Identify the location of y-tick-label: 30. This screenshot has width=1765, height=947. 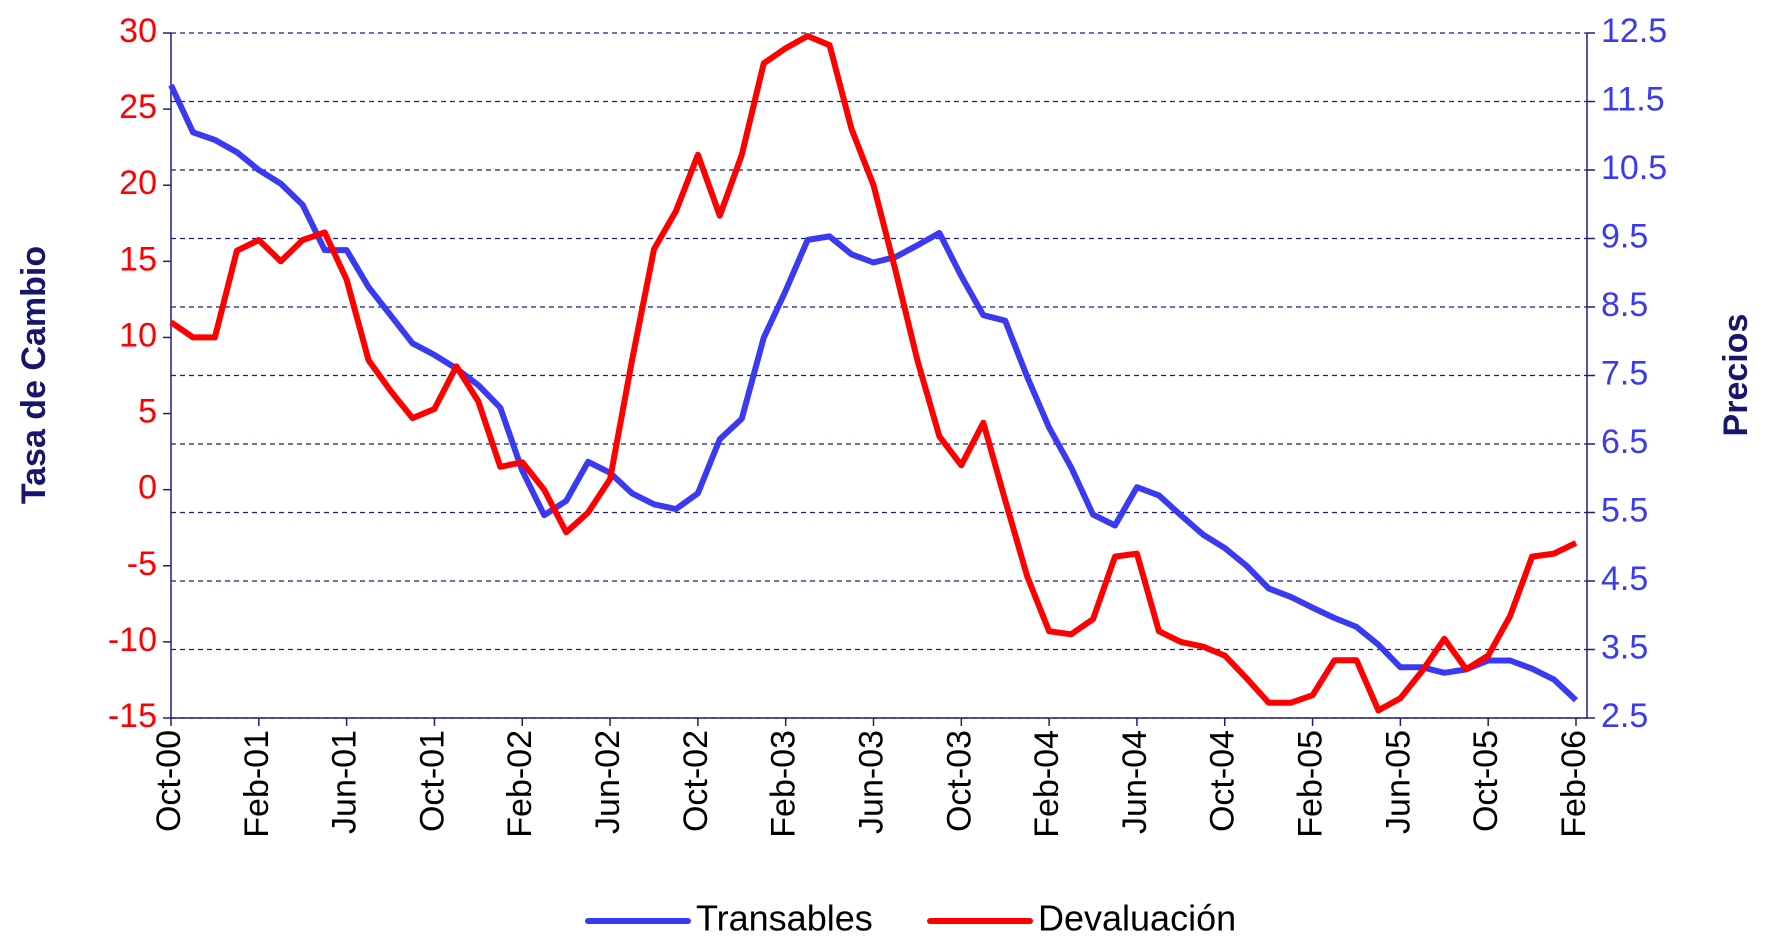
(138, 31).